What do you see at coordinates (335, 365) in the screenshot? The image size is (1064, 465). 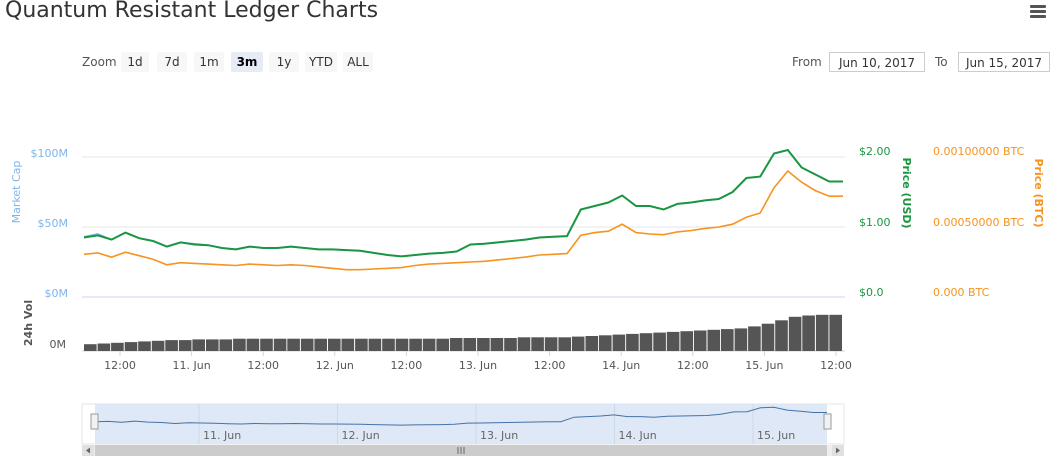 I see `x-tick-label: 12. Jun` at bounding box center [335, 365].